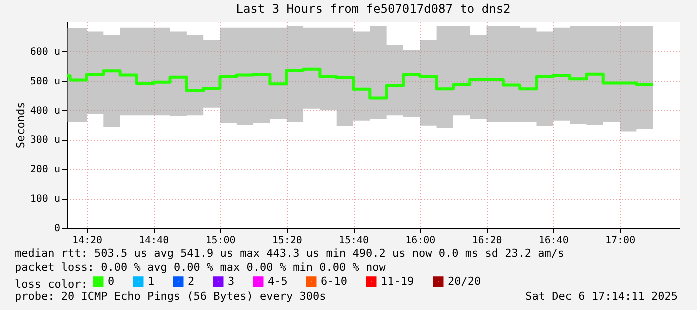  Describe the element at coordinates (151, 281) in the screenshot. I see `legend-label: 1` at that location.